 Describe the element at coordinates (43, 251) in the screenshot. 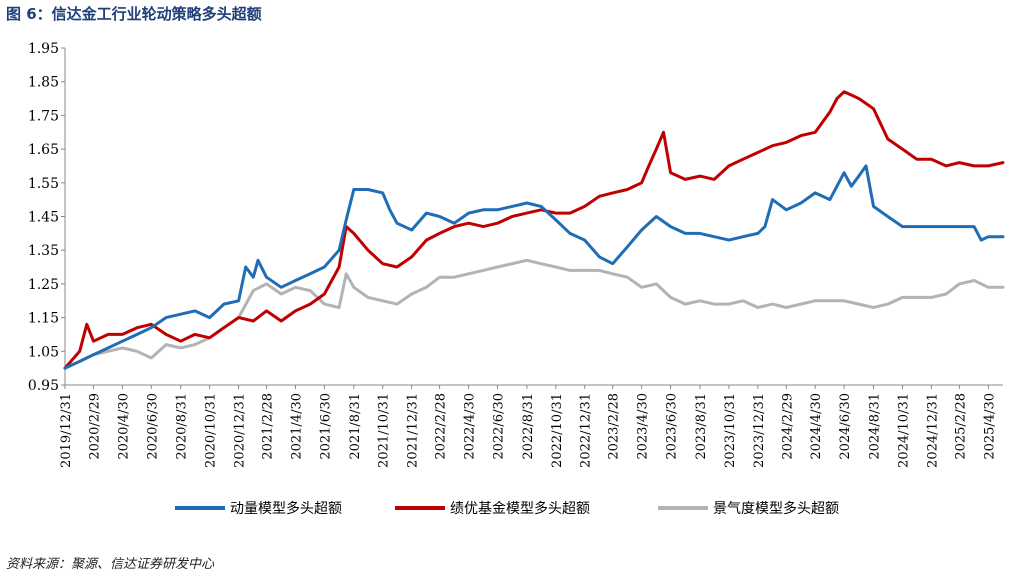

I see `y-tick-label: 1.35` at that location.